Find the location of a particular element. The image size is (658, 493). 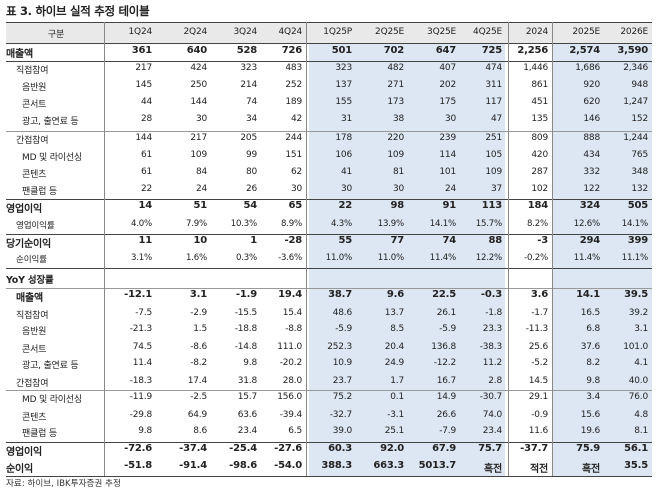

cell-value: -5.9 is located at coordinates (447, 329).